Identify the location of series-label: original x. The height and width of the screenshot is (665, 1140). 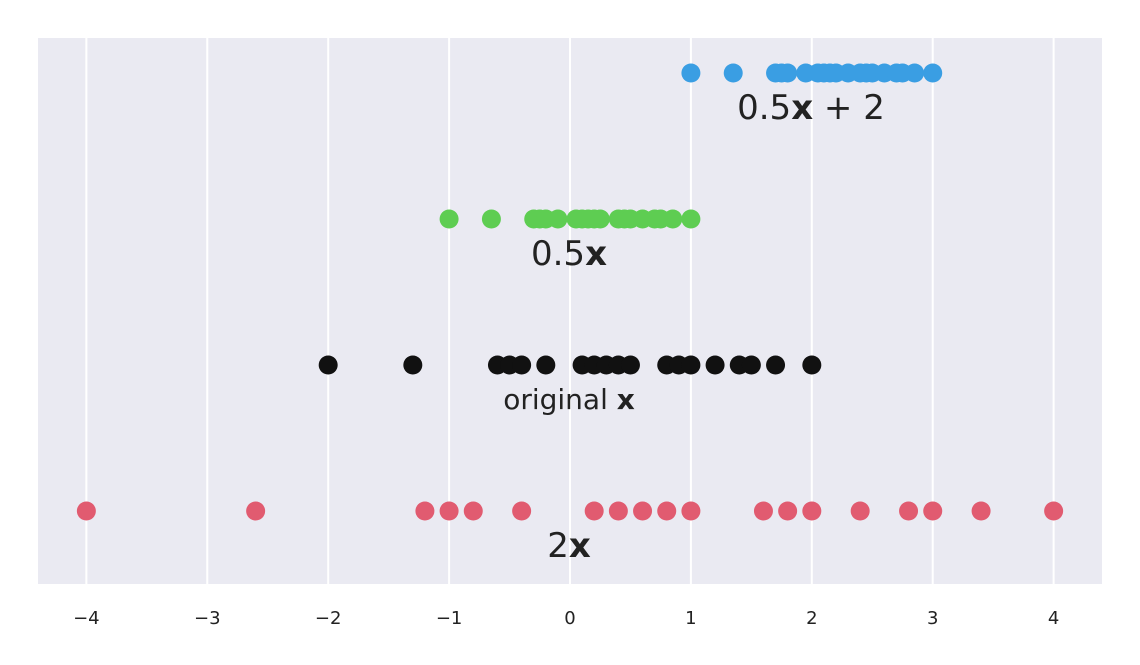
(569, 399).